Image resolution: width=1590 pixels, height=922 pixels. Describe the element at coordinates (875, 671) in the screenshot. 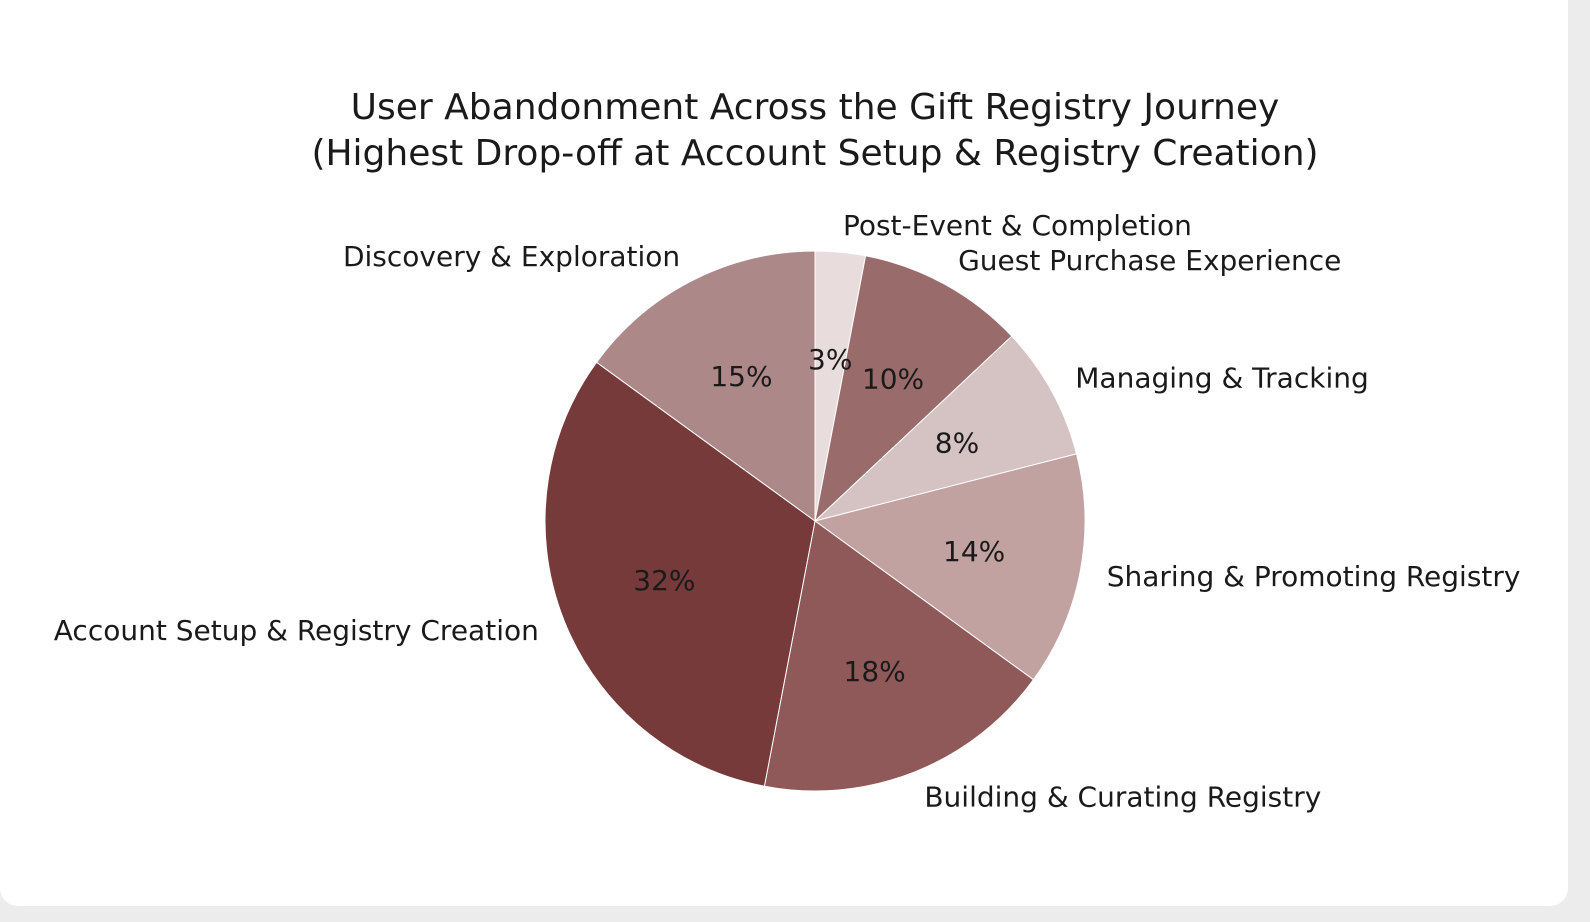

I see `pie-percent-label: 18%` at that location.